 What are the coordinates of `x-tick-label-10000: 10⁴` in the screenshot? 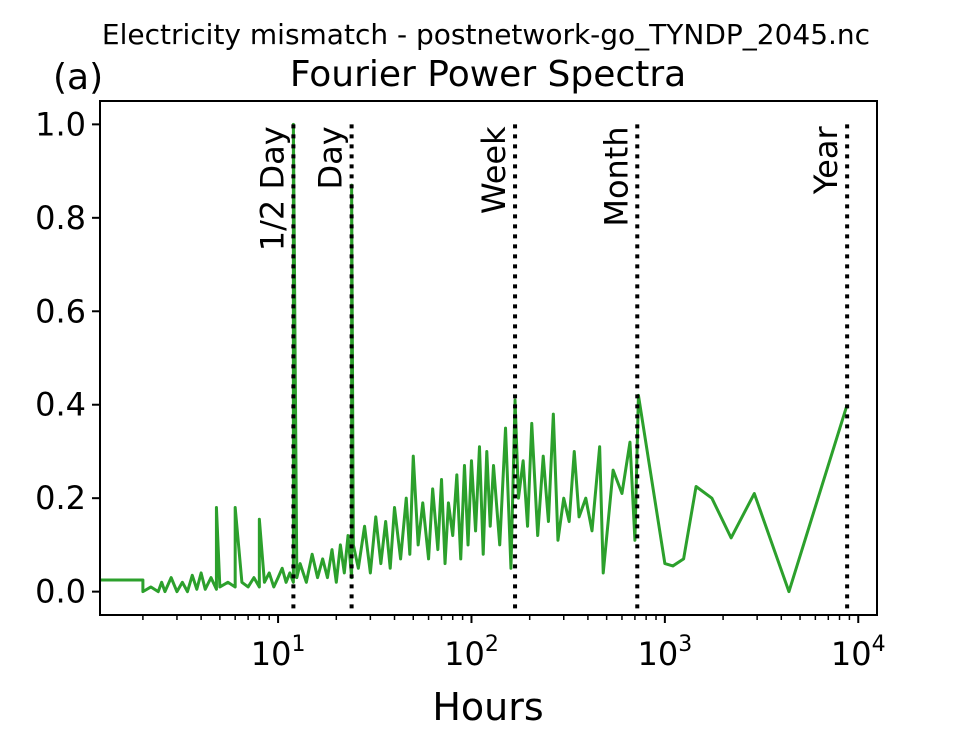 It's located at (858, 652).